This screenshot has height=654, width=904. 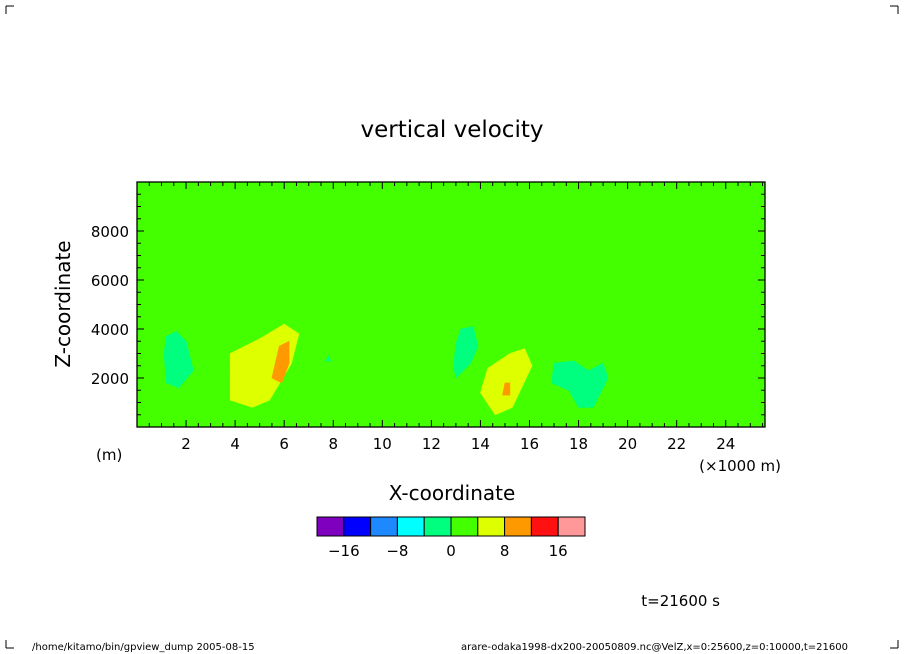 What do you see at coordinates (110, 330) in the screenshot?
I see `y-tick-label: 4000` at bounding box center [110, 330].